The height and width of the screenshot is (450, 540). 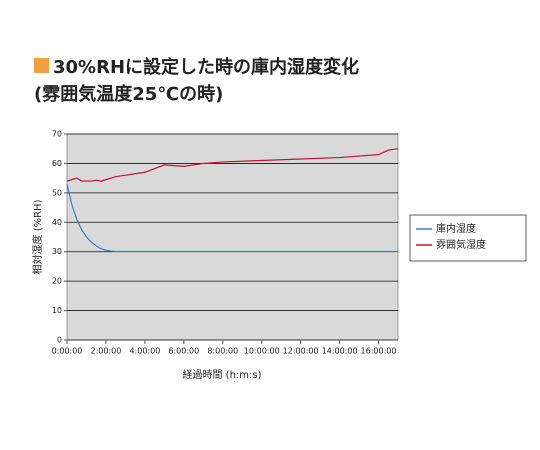 I want to click on y-tick-label: 40, so click(x=57, y=222).